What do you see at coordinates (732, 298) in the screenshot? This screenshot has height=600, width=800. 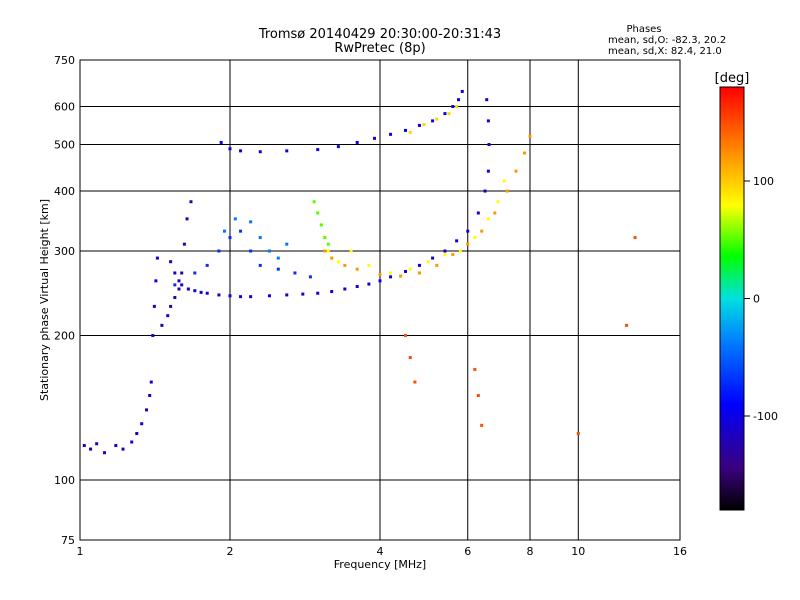 I see `colorbar-gradient` at bounding box center [732, 298].